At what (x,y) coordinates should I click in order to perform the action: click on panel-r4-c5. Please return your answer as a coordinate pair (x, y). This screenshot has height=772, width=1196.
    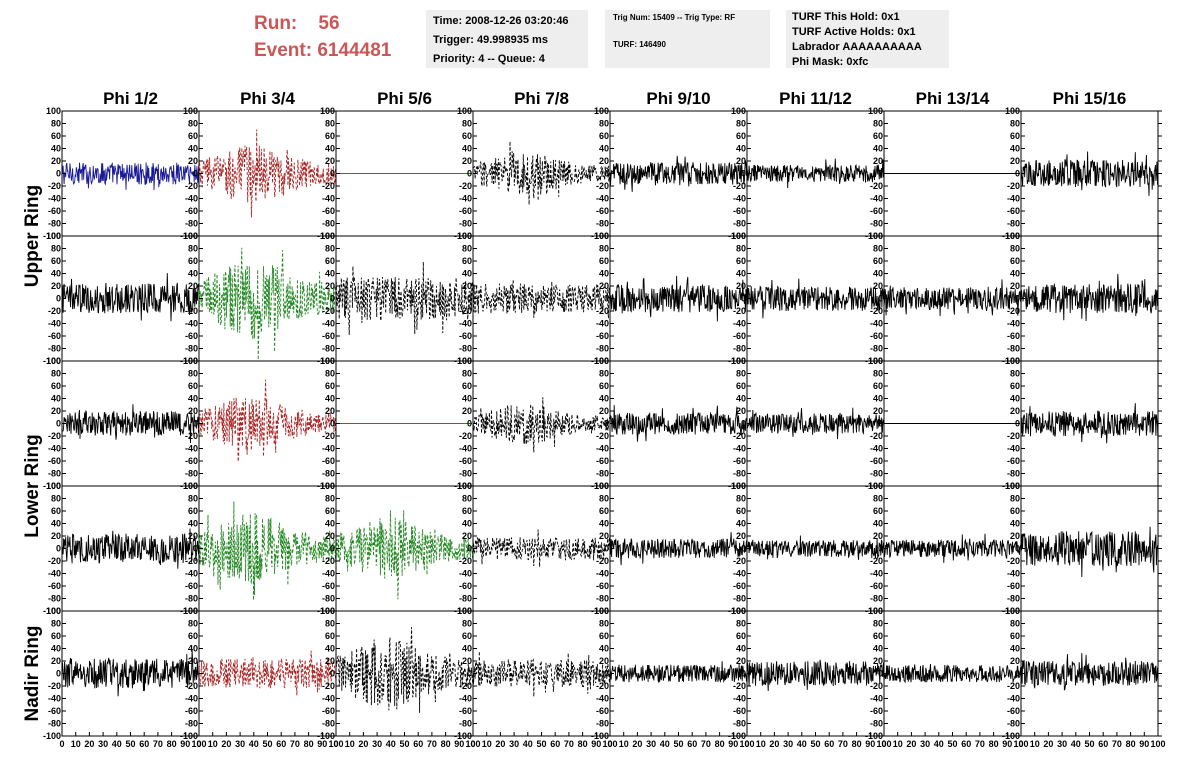
    Looking at the image, I should click on (678, 548).